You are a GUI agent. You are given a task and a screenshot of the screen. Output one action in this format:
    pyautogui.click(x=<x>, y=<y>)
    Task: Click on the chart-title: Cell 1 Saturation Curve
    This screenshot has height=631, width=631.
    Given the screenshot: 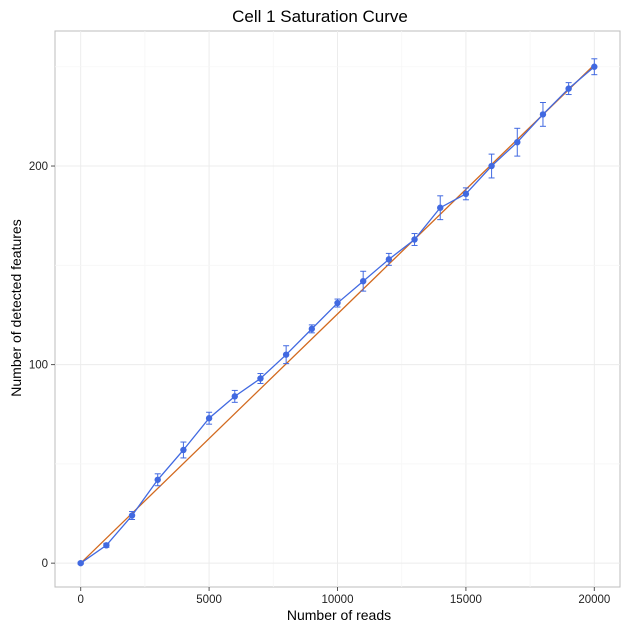 What is the action you would take?
    pyautogui.click(x=320, y=16)
    